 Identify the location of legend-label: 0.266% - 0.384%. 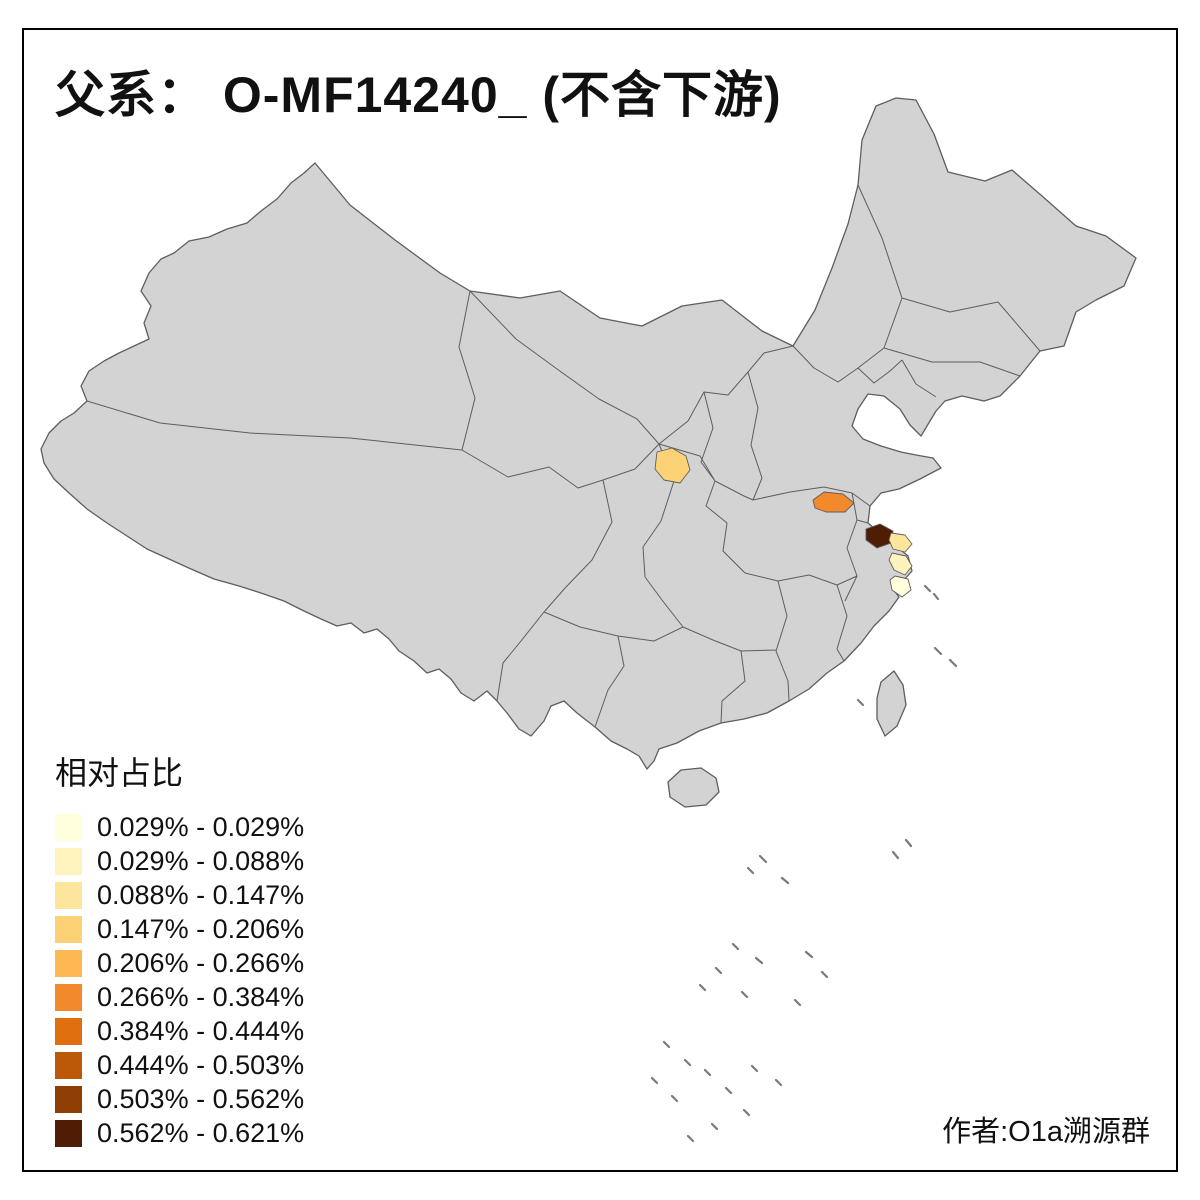
(201, 996).